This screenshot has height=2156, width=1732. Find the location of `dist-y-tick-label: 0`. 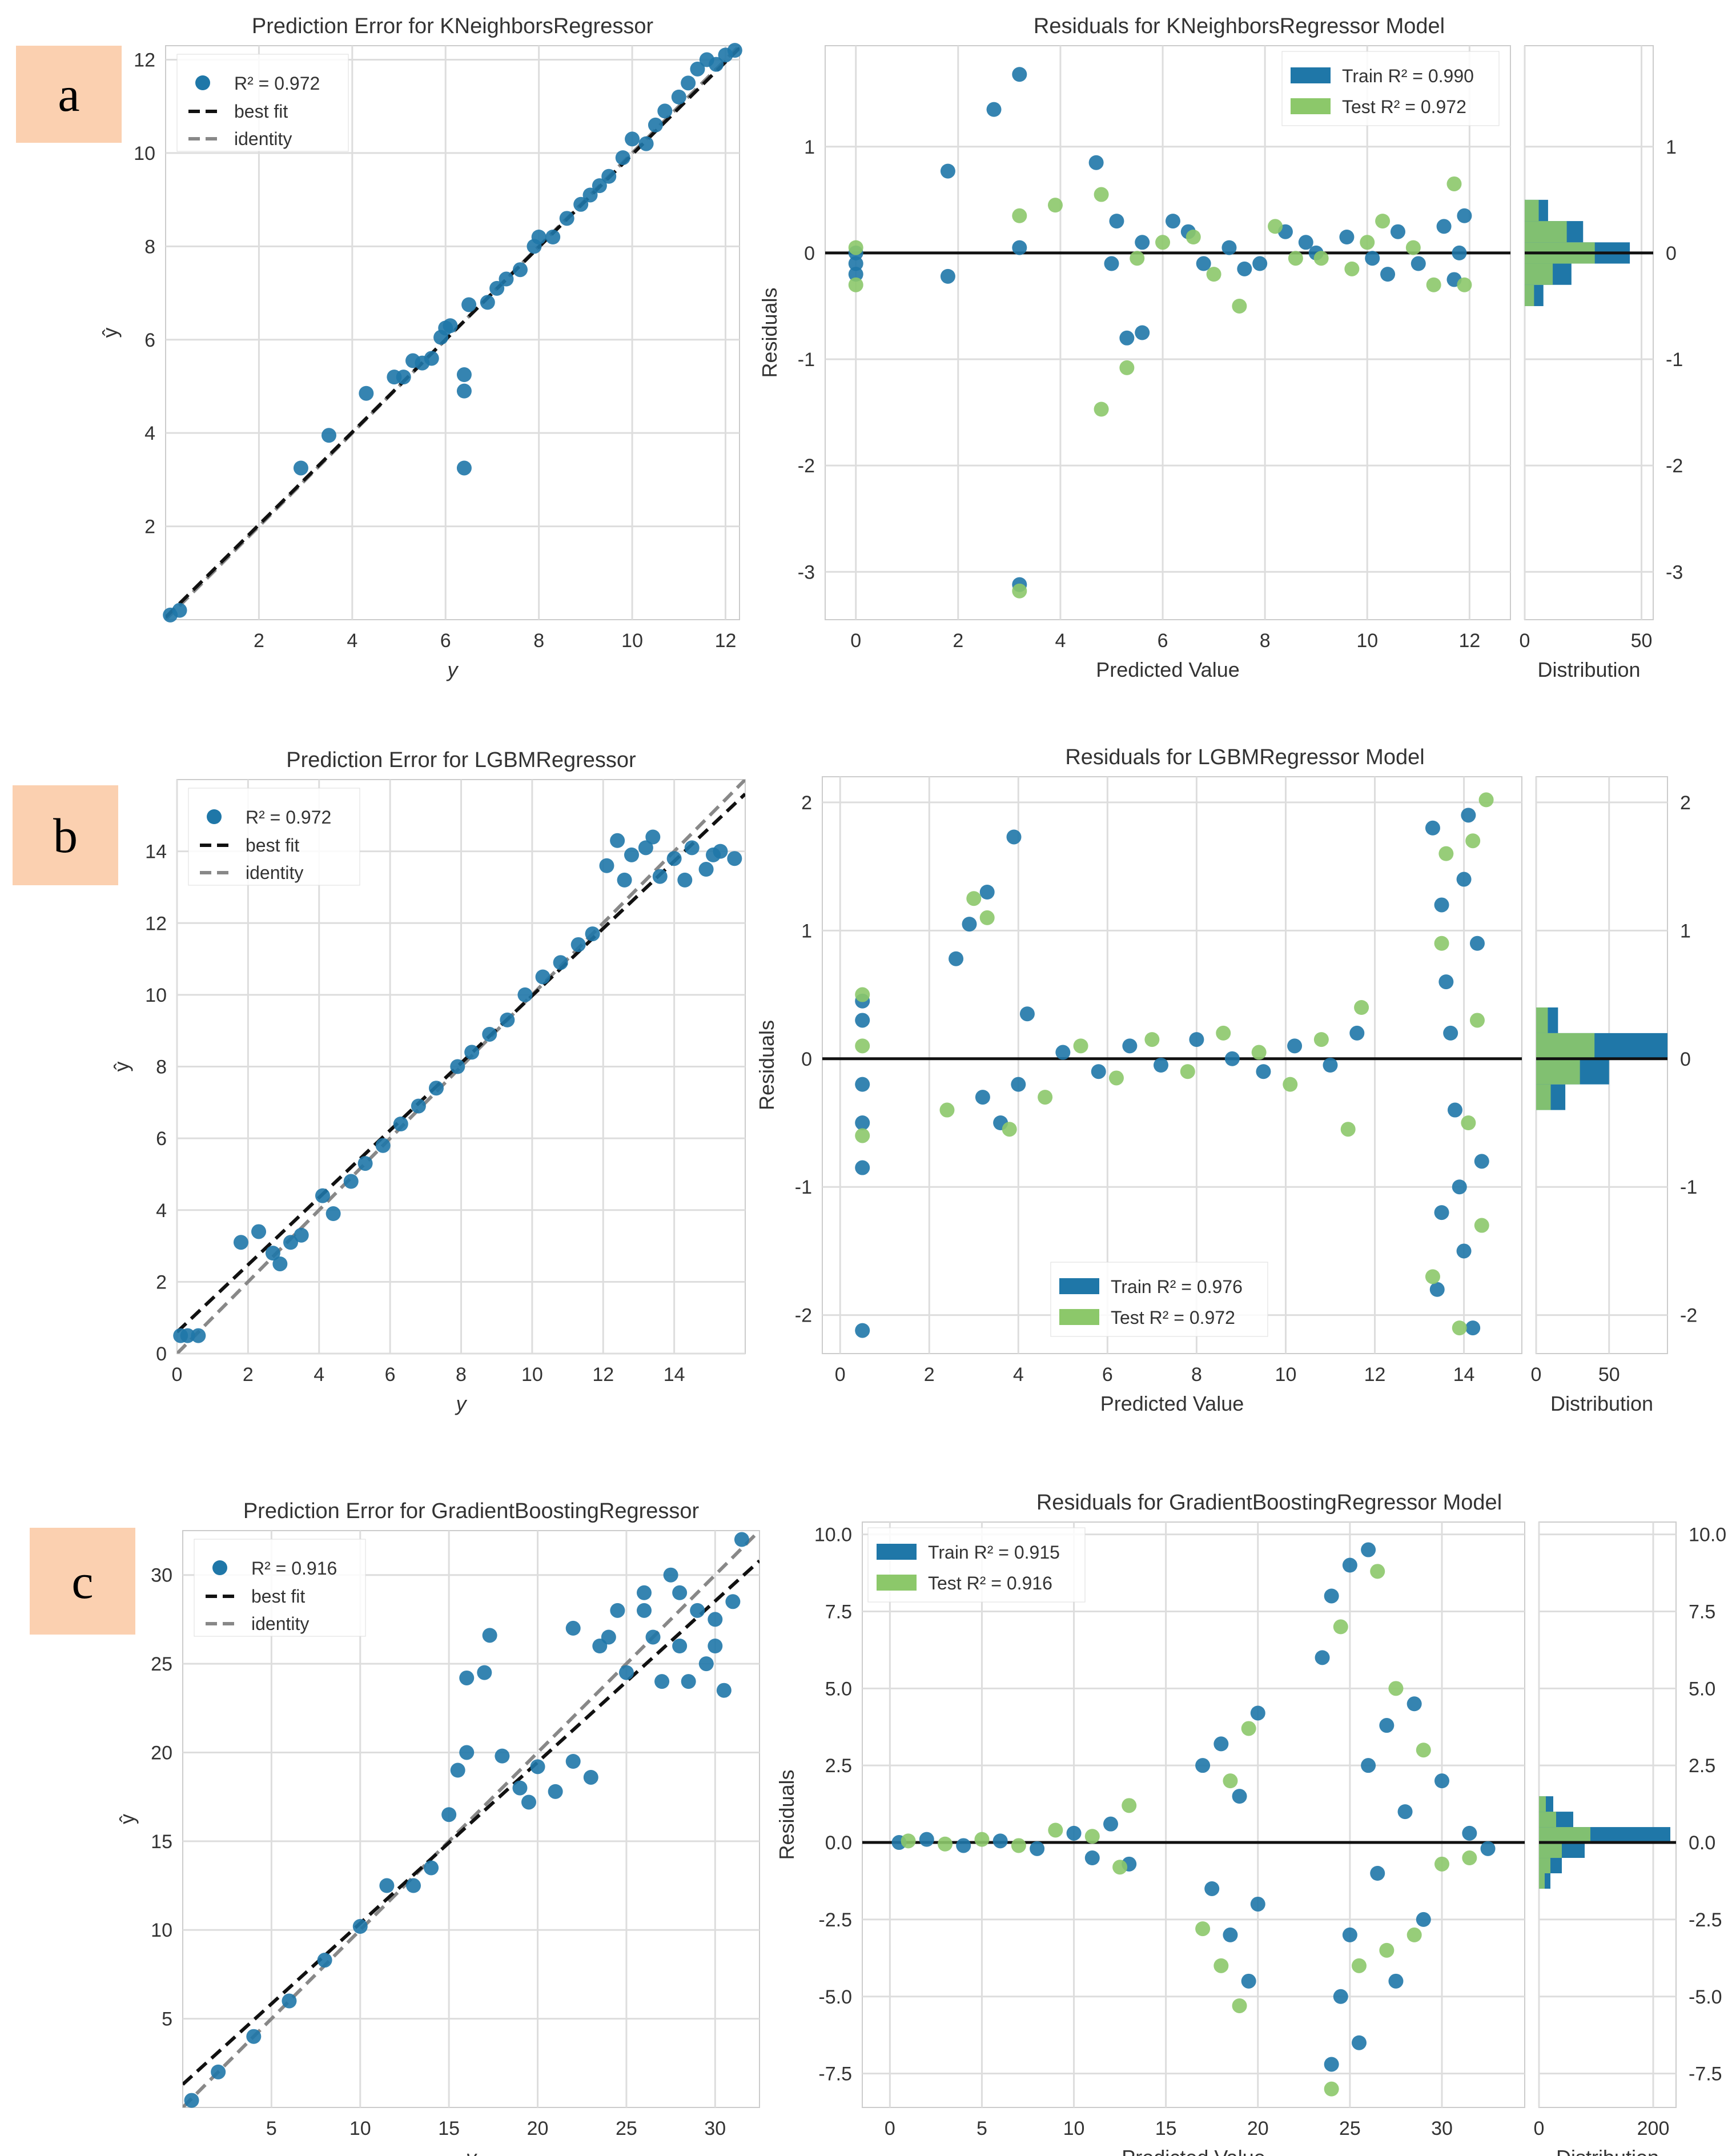

dist-y-tick-label: 0 is located at coordinates (1671, 254).